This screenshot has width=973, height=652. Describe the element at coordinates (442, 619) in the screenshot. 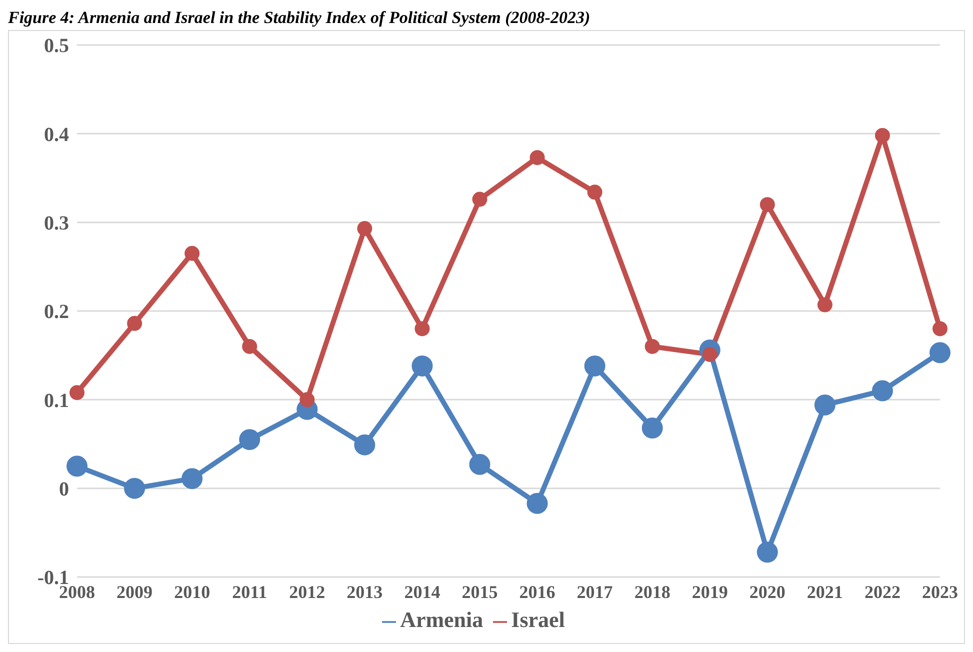

I see `legend-label: Armenia` at that location.